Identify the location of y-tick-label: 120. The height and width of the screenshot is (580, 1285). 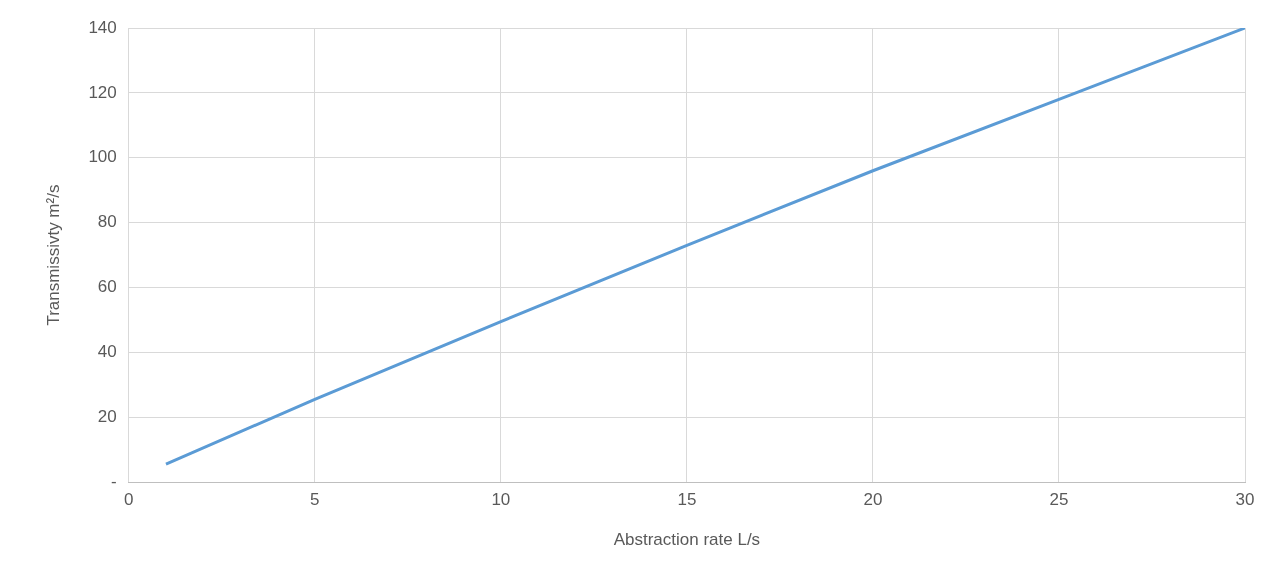
(102, 92).